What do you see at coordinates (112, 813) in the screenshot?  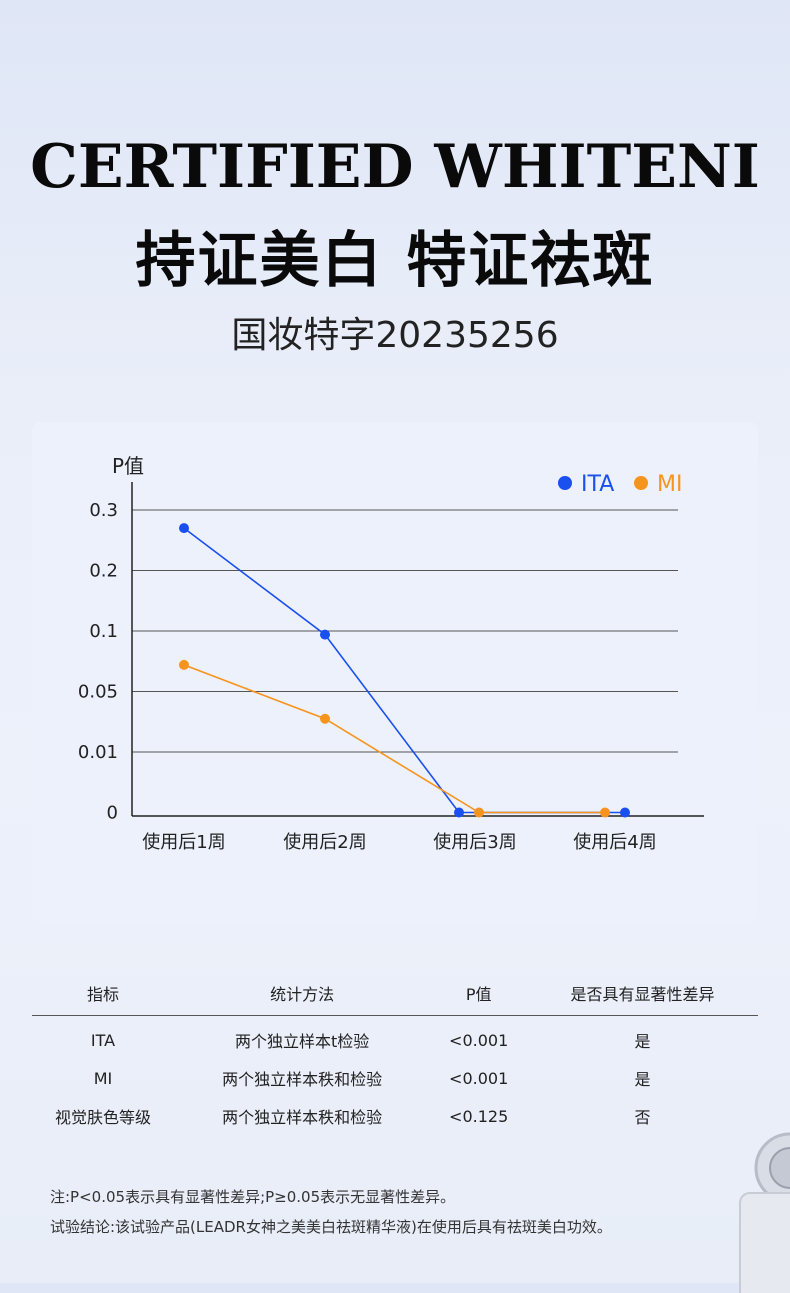 I see `y-tick-label: 0` at bounding box center [112, 813].